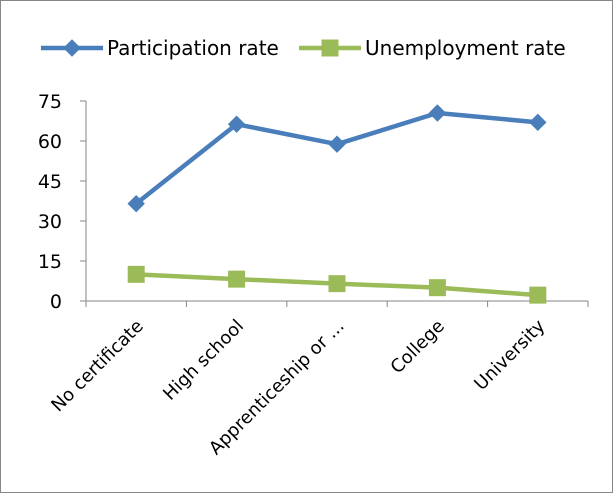  What do you see at coordinates (418, 347) in the screenshot?
I see `x-tick-label: College` at bounding box center [418, 347].